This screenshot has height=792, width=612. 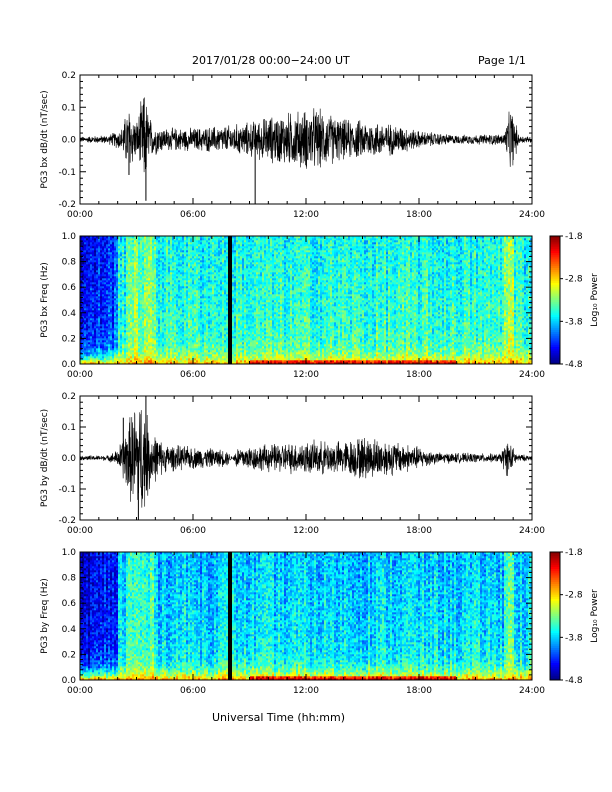 What do you see at coordinates (502, 60) in the screenshot?
I see `page-number: Page 1/1` at bounding box center [502, 60].